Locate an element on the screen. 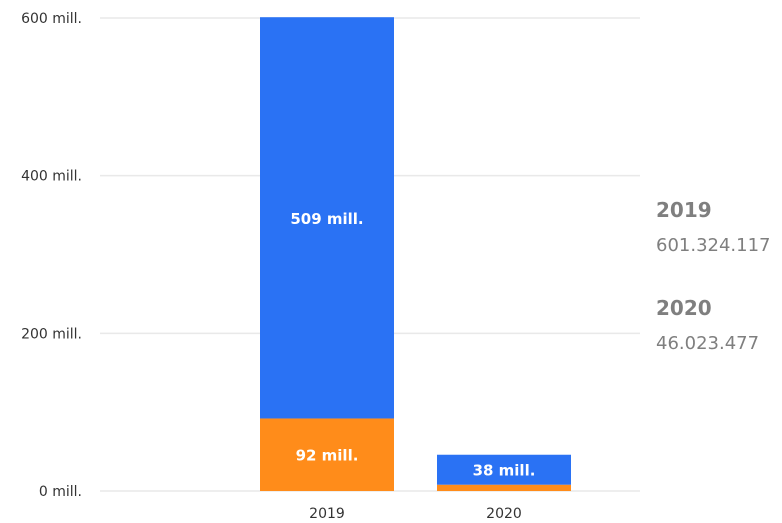 The width and height of the screenshot is (782, 523). side-panel: 2019 601.324.117 2020 46.023.477 is located at coordinates (719, 294).